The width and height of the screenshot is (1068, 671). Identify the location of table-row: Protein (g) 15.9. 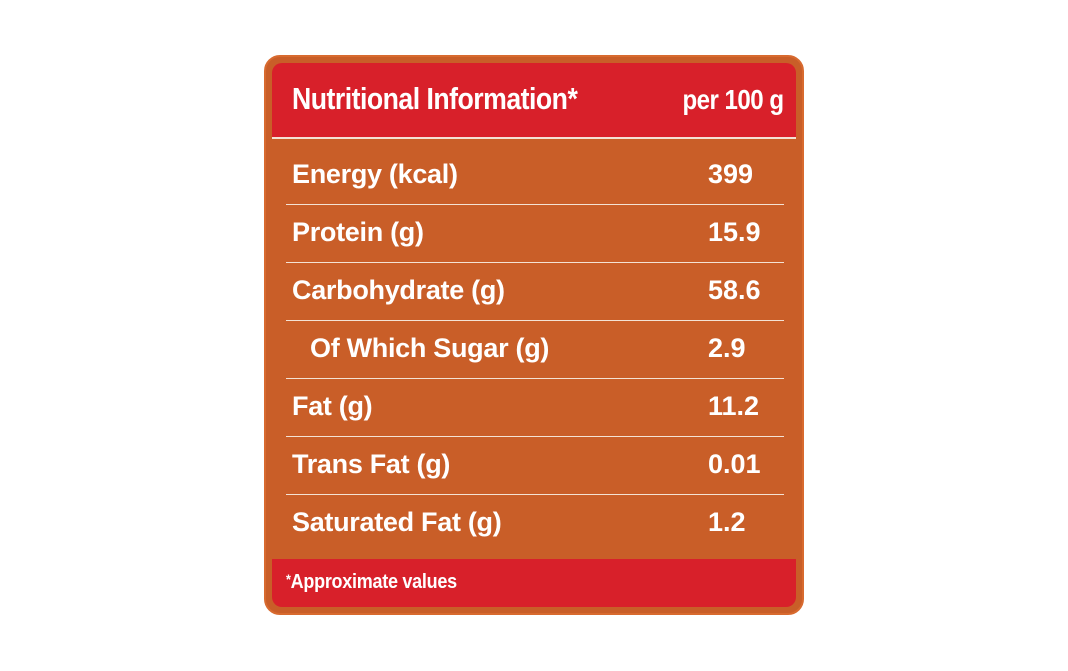
(535, 234).